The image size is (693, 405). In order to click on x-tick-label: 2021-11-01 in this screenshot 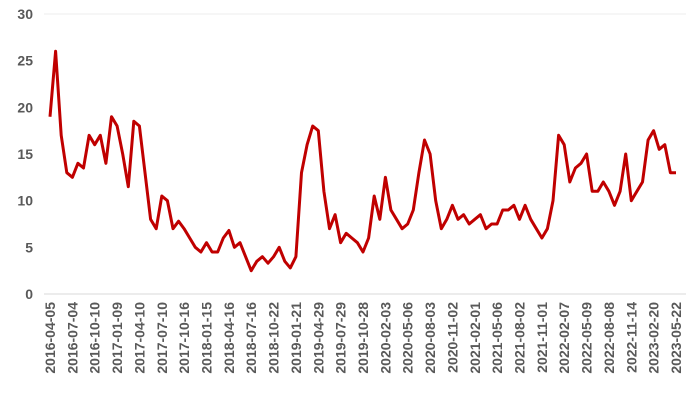, I will do `click(542, 337)`.